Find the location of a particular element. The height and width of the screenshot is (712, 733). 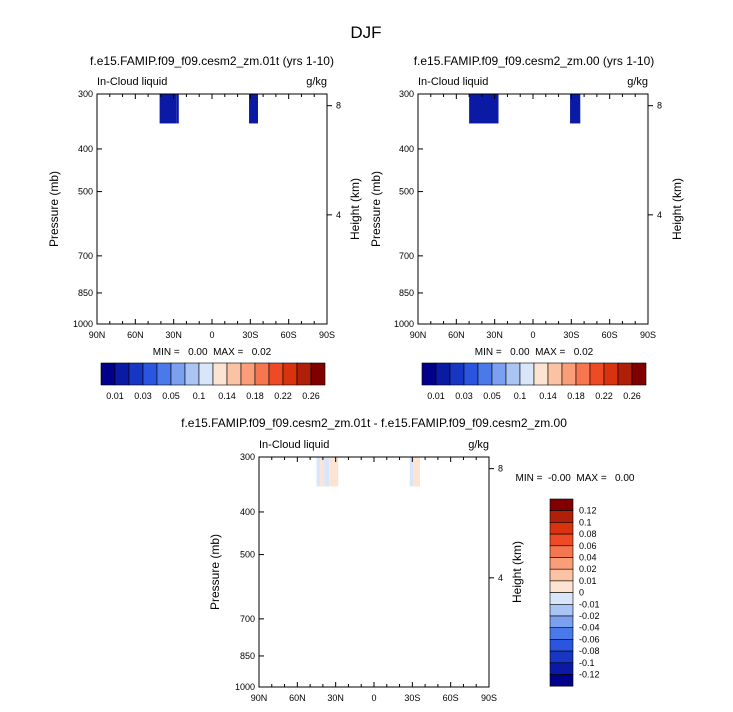

panel-2-stats: MIN = 0.00 MAX = 0.02 is located at coordinates (534, 352).